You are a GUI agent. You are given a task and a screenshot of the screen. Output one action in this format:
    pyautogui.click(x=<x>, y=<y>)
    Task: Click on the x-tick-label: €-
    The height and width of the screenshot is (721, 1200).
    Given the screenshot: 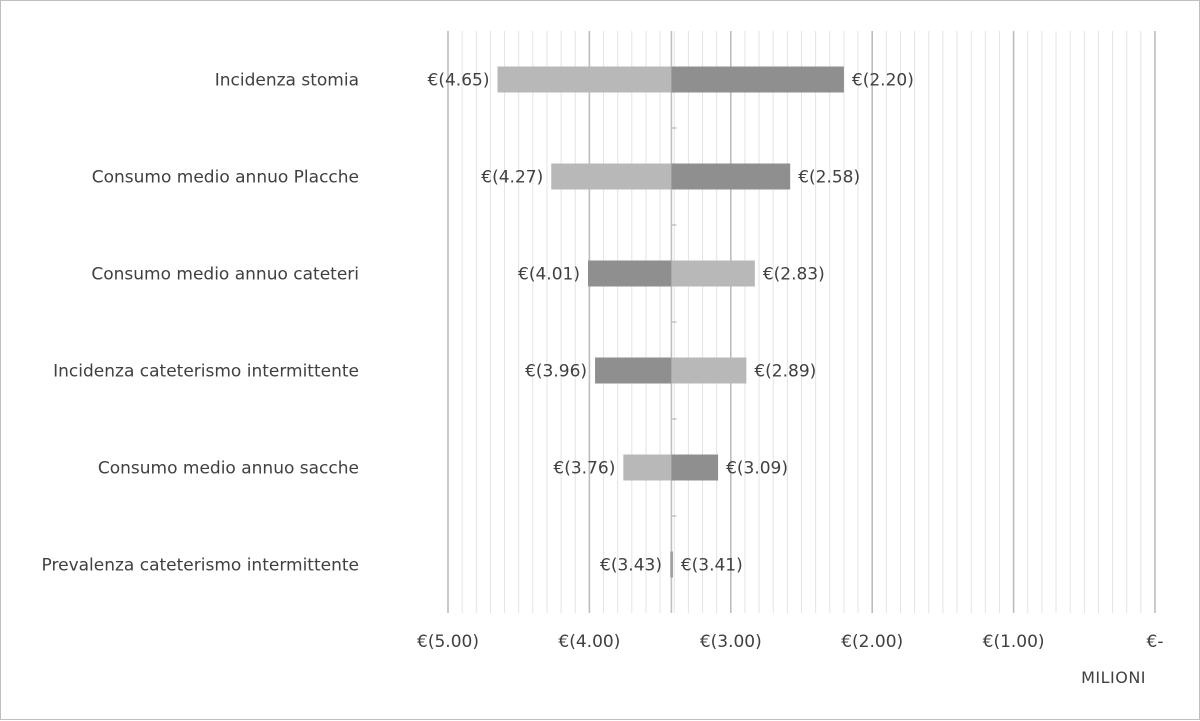 What is the action you would take?
    pyautogui.click(x=1155, y=642)
    